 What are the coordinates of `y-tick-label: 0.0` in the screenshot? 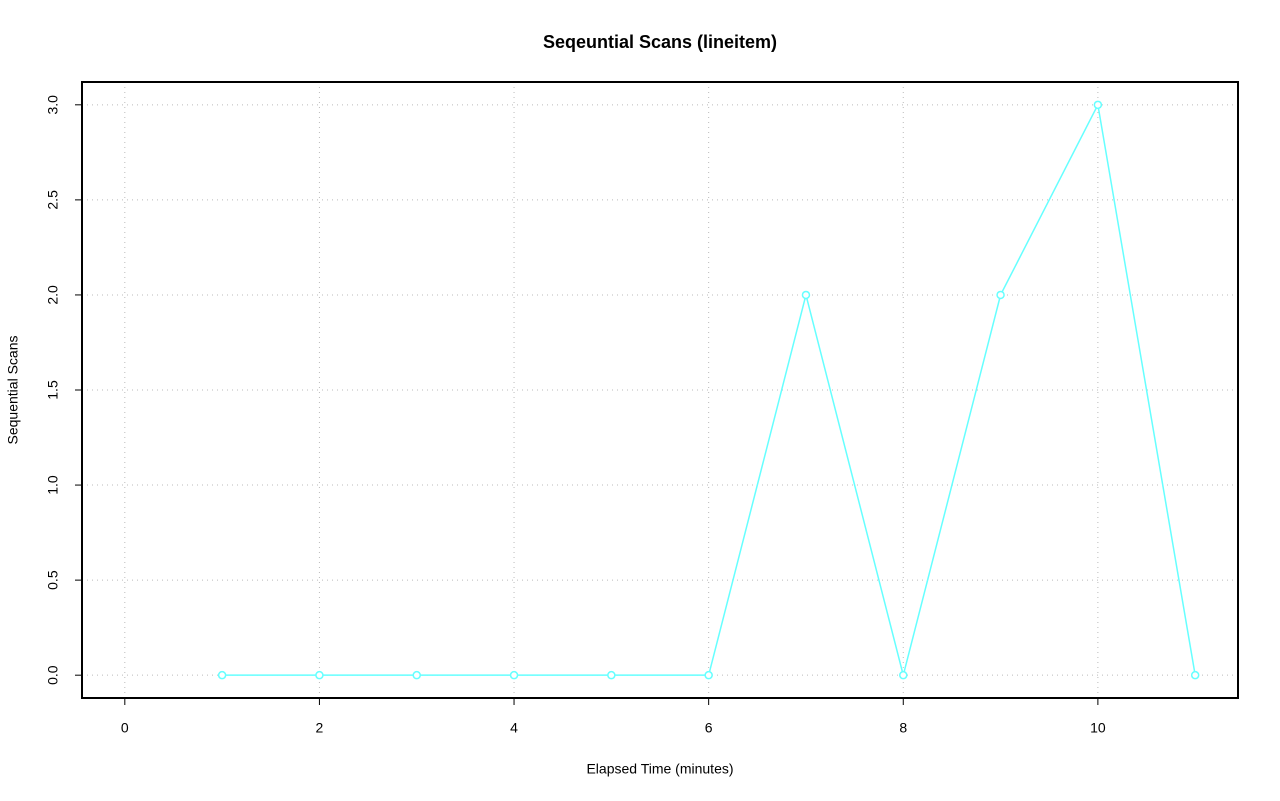 It's located at (53, 675).